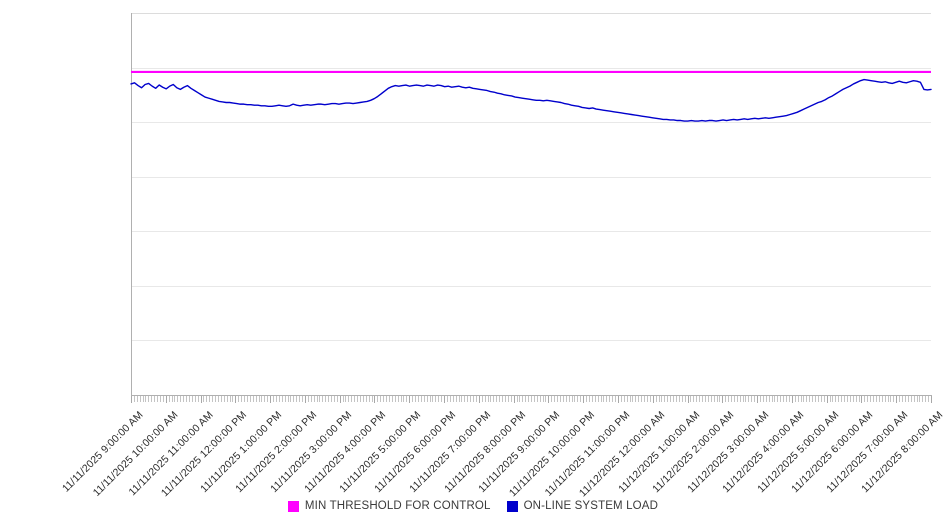 This screenshot has height=526, width=946. Describe the element at coordinates (519, 452) in the screenshot. I see `x-axis-label: 11/11/2025 9:00:00 PM` at that location.